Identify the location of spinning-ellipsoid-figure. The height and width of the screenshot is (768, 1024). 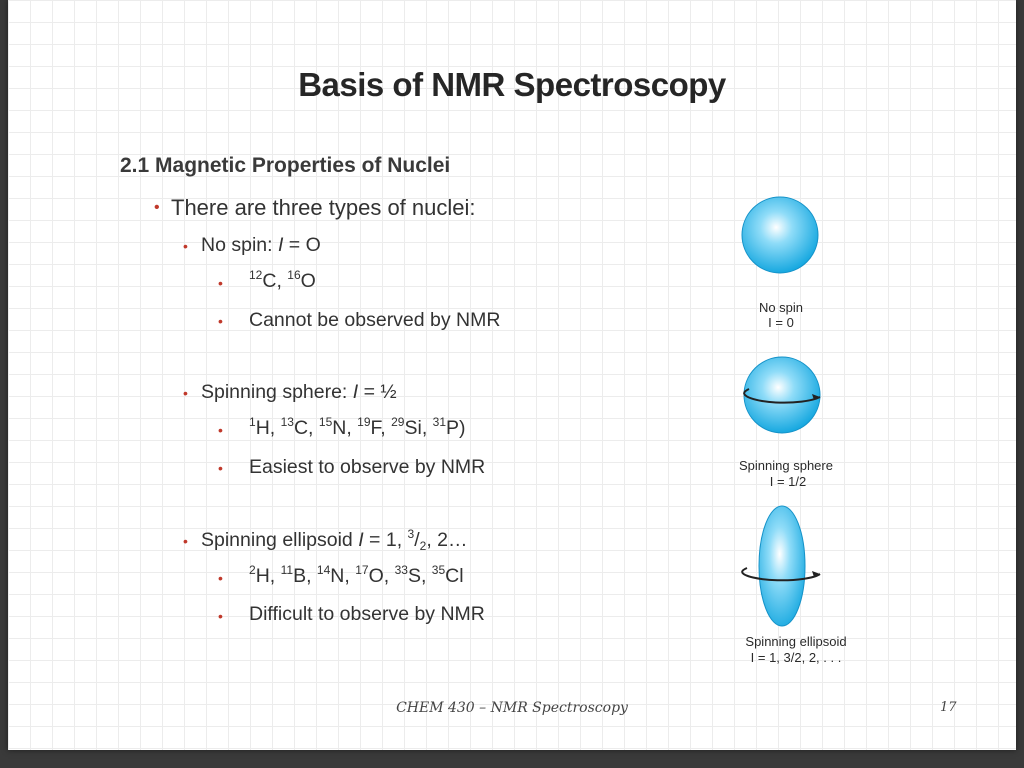
(781, 566).